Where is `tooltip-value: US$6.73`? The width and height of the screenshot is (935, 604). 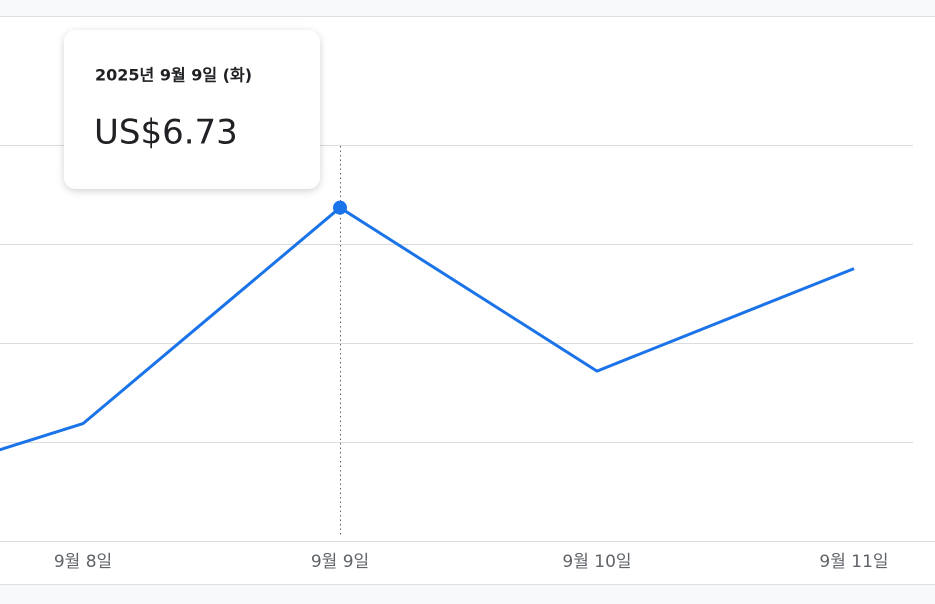
tooltip-value: US$6.73 is located at coordinates (166, 133).